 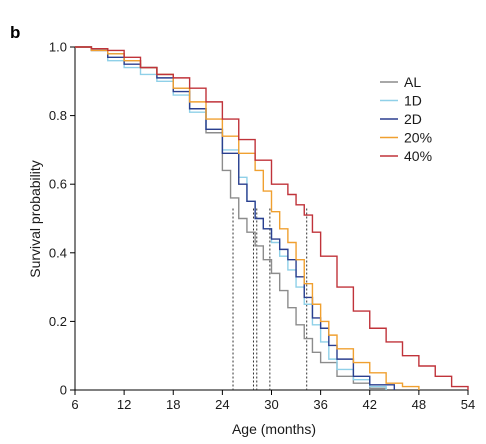 What do you see at coordinates (58, 321) in the screenshot?
I see `y-tick-label: 0.2` at bounding box center [58, 321].